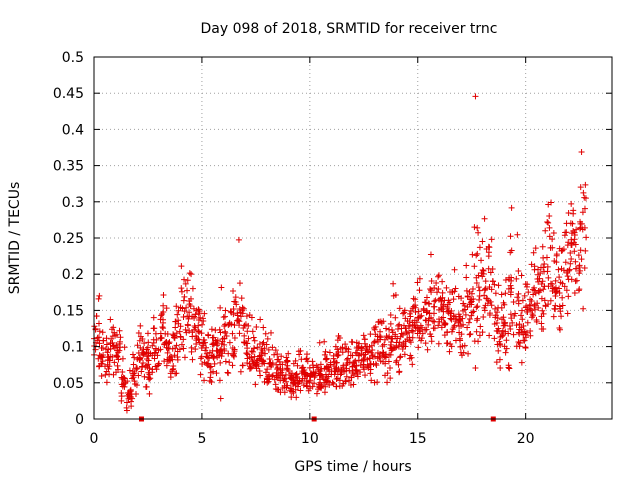 This screenshot has height=480, width=640. Describe the element at coordinates (68, 311) in the screenshot. I see `y-tick-label: 0.15` at that location.